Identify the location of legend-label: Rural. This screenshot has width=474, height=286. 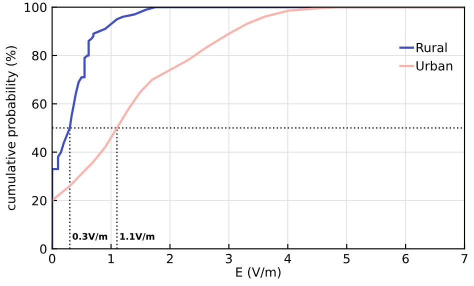
(431, 47).